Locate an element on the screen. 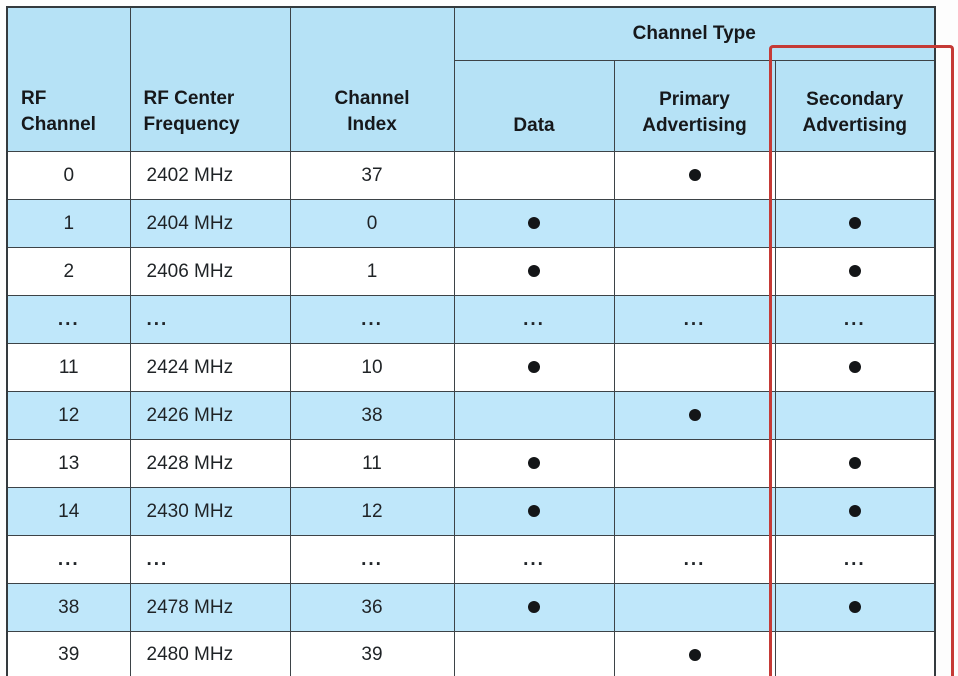  col-header-rf-channel: RF Channel is located at coordinates (68, 79).